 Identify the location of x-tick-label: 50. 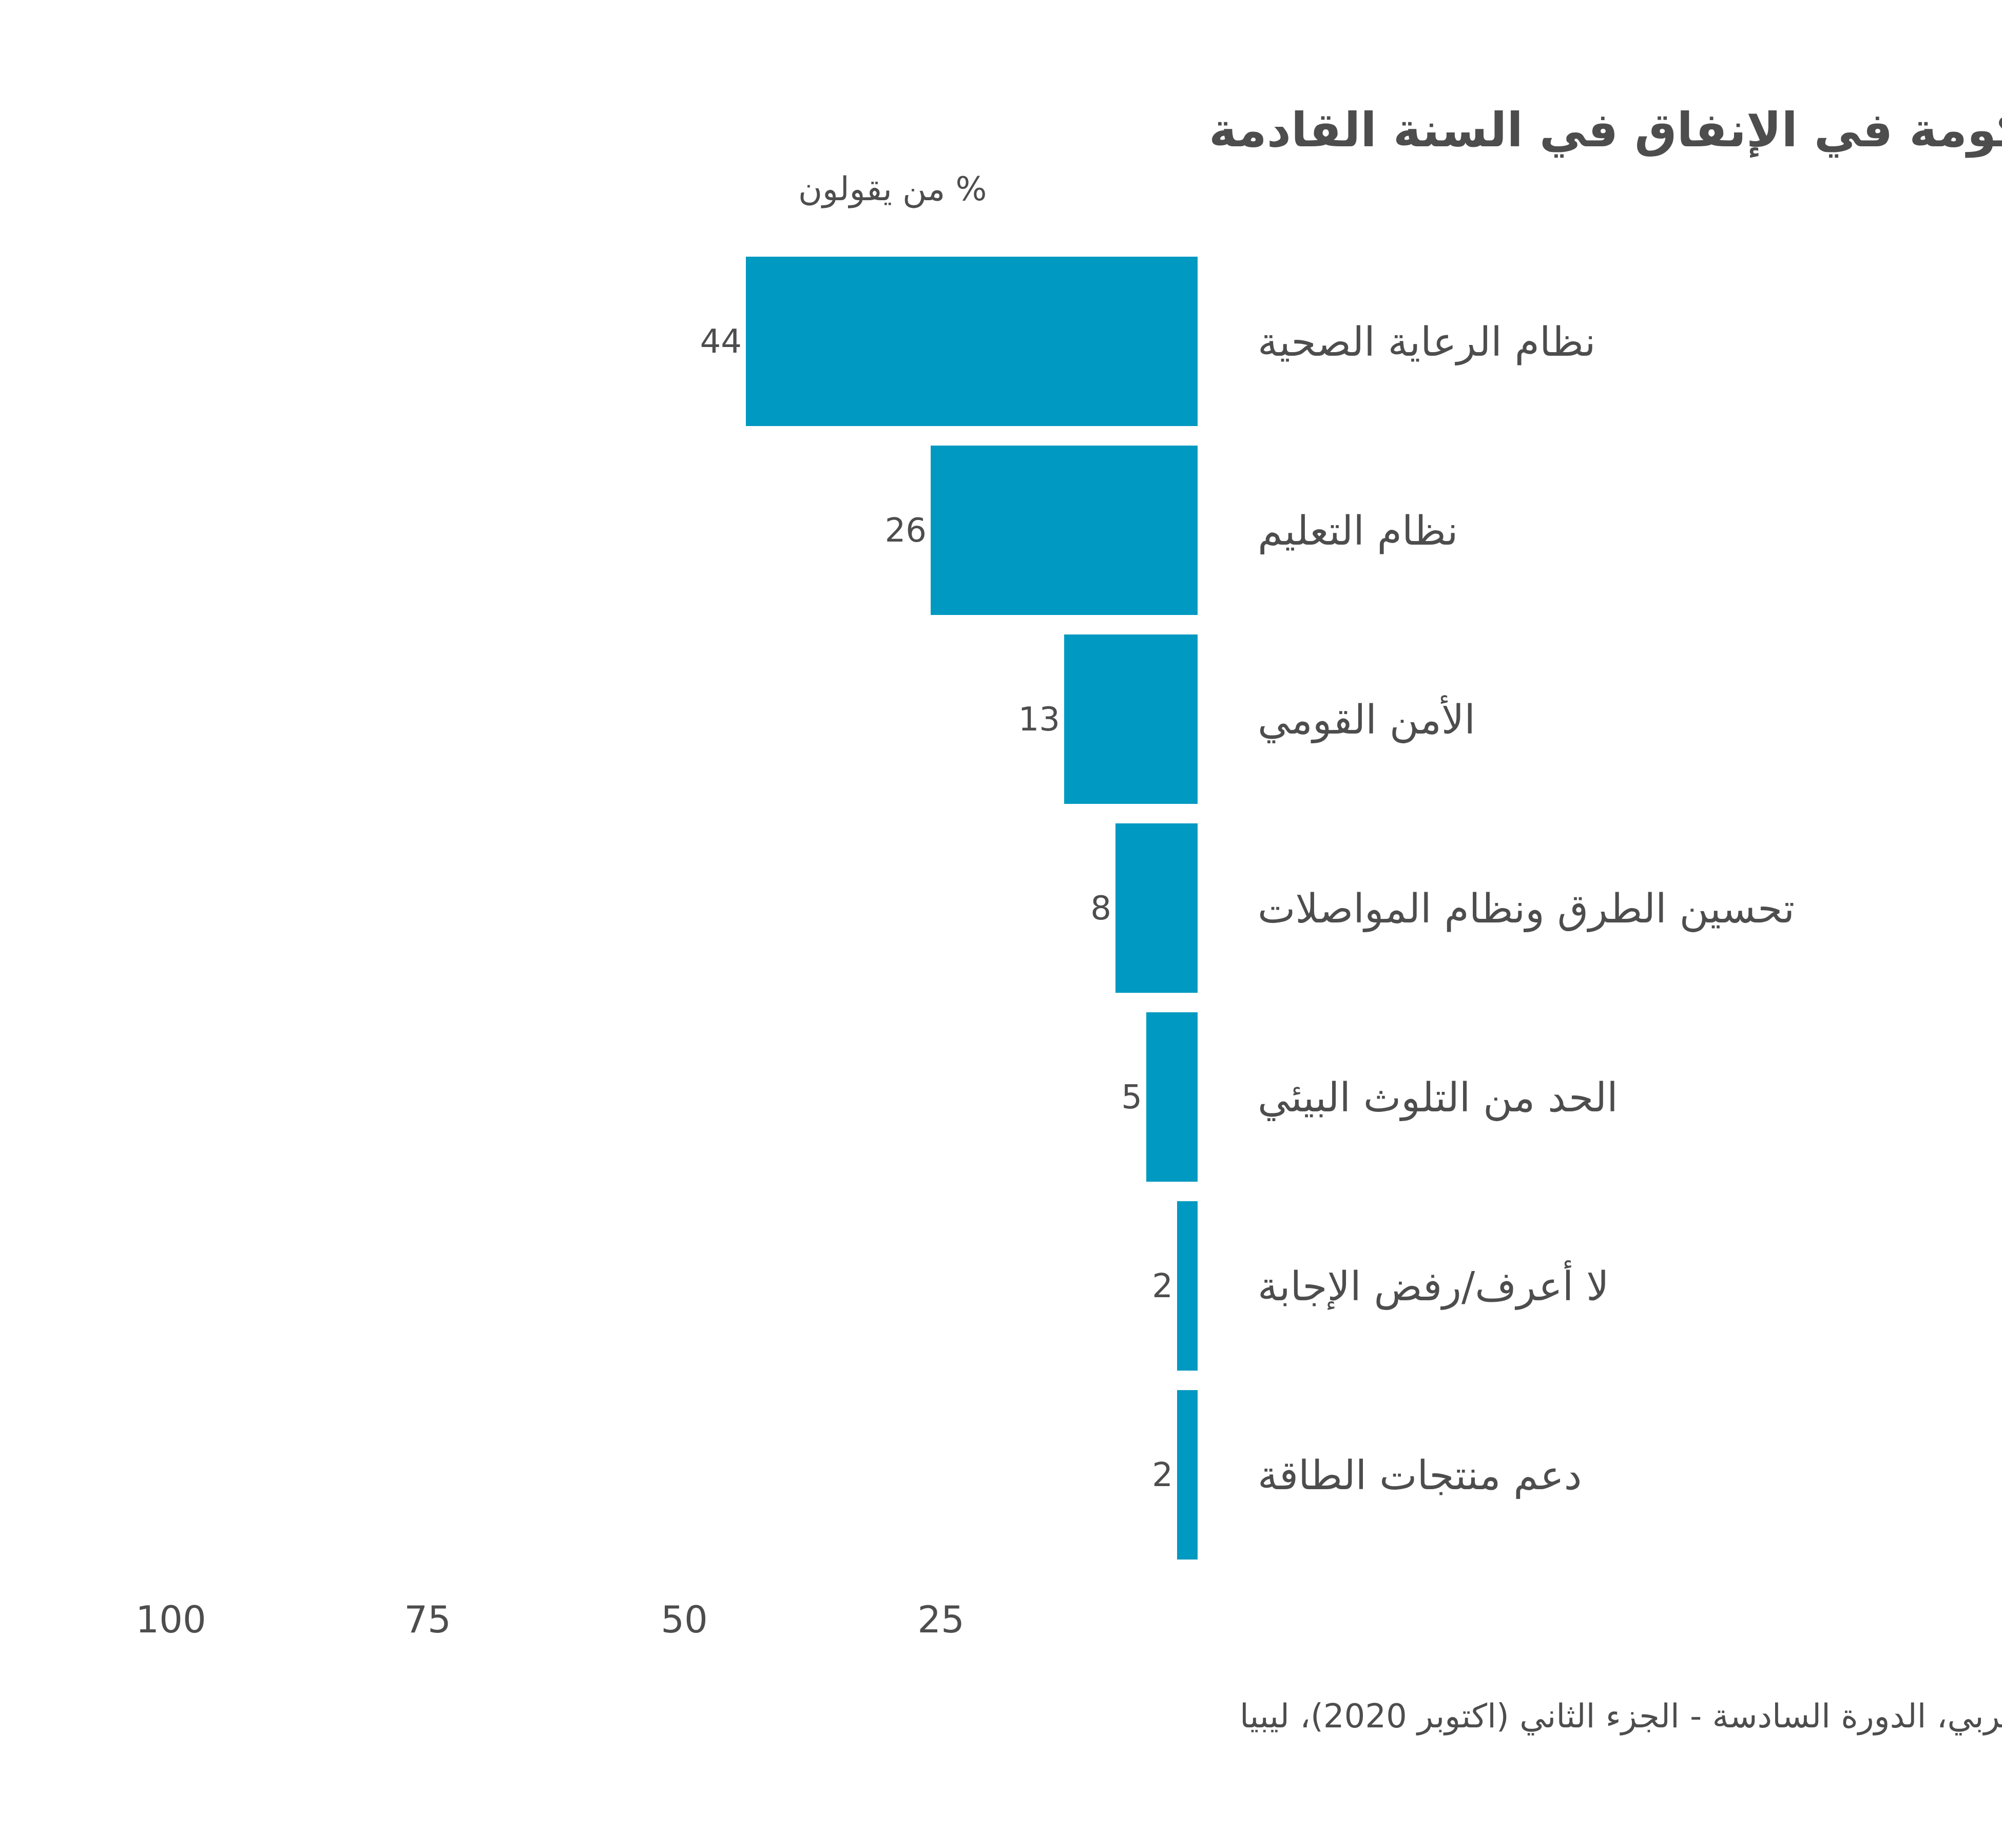
(684, 1619).